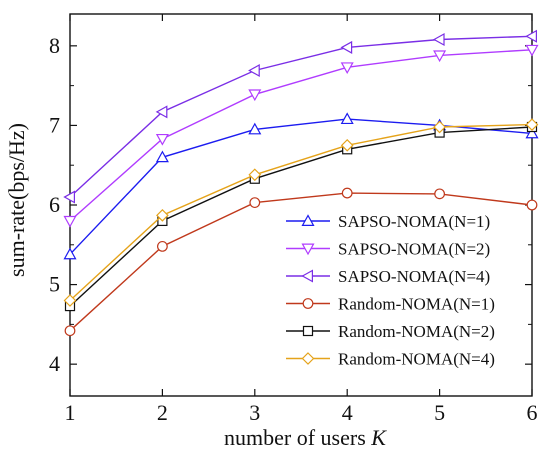 The image size is (550, 458). Describe the element at coordinates (70, 412) in the screenshot. I see `x-tick-label: 1` at that location.